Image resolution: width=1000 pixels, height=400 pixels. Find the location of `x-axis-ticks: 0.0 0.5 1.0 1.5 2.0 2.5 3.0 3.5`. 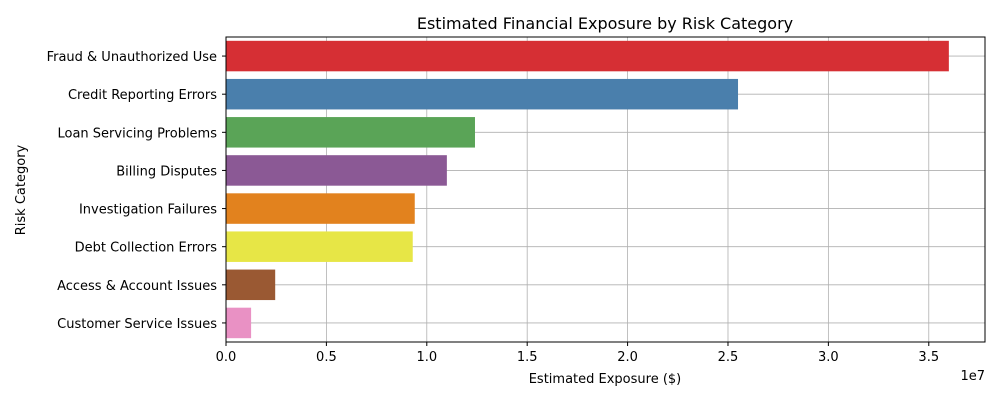

x-axis-ticks: 0.0 0.5 1.0 1.5 2.0 2.5 3.0 3.5 is located at coordinates (577, 353).